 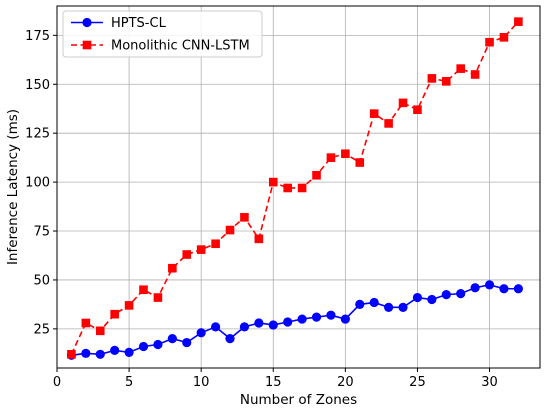 What do you see at coordinates (298, 400) in the screenshot?
I see `x-axis-label: Number of Zones` at bounding box center [298, 400].